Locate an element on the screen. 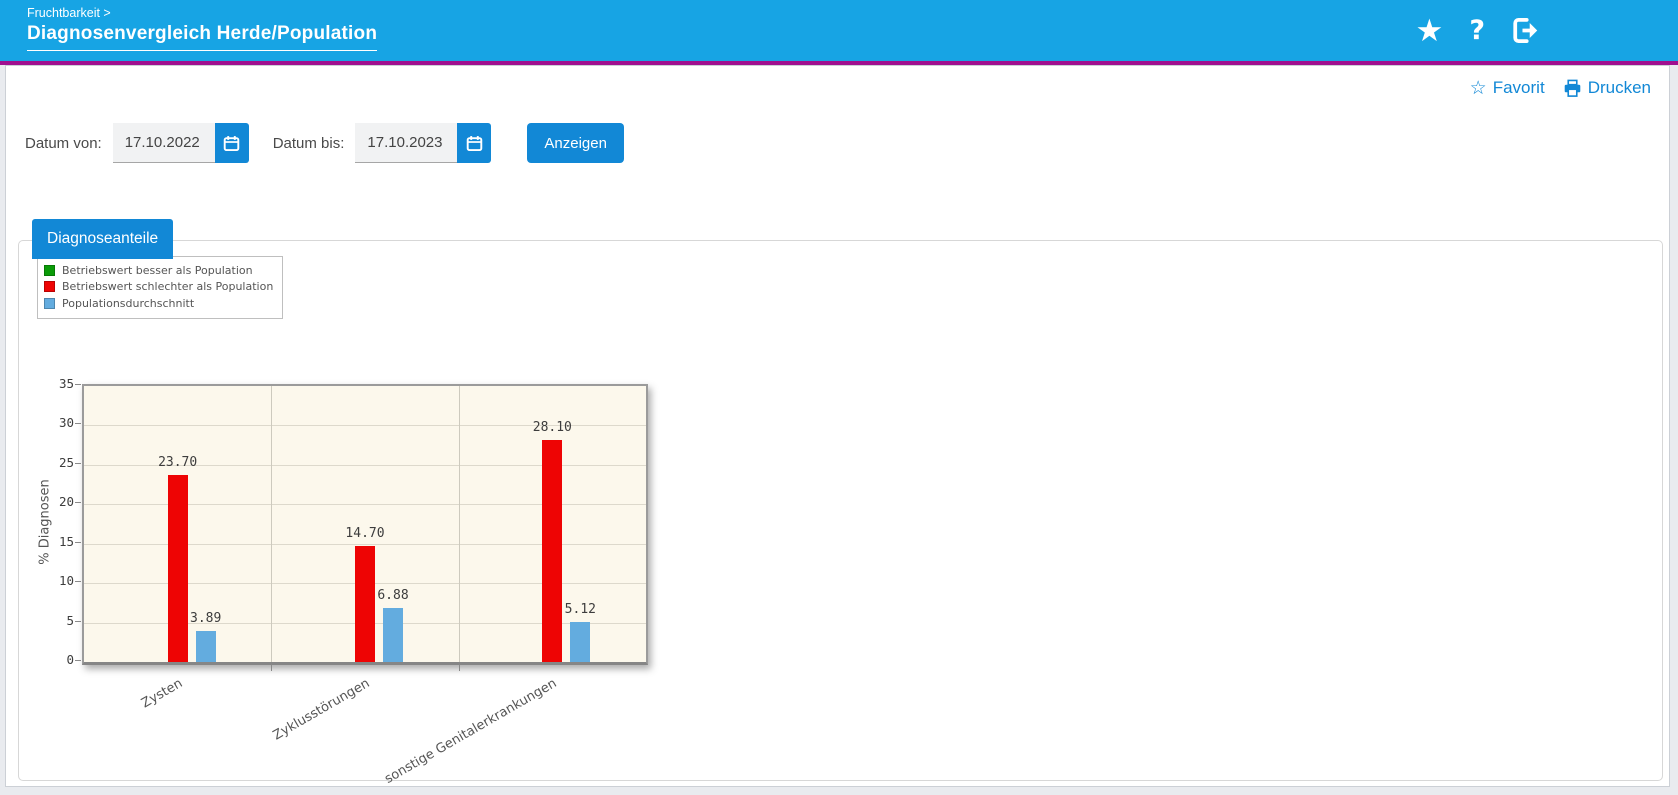 This screenshot has height=795, width=1678. favorit-link: ☆ Favorit is located at coordinates (1507, 88).